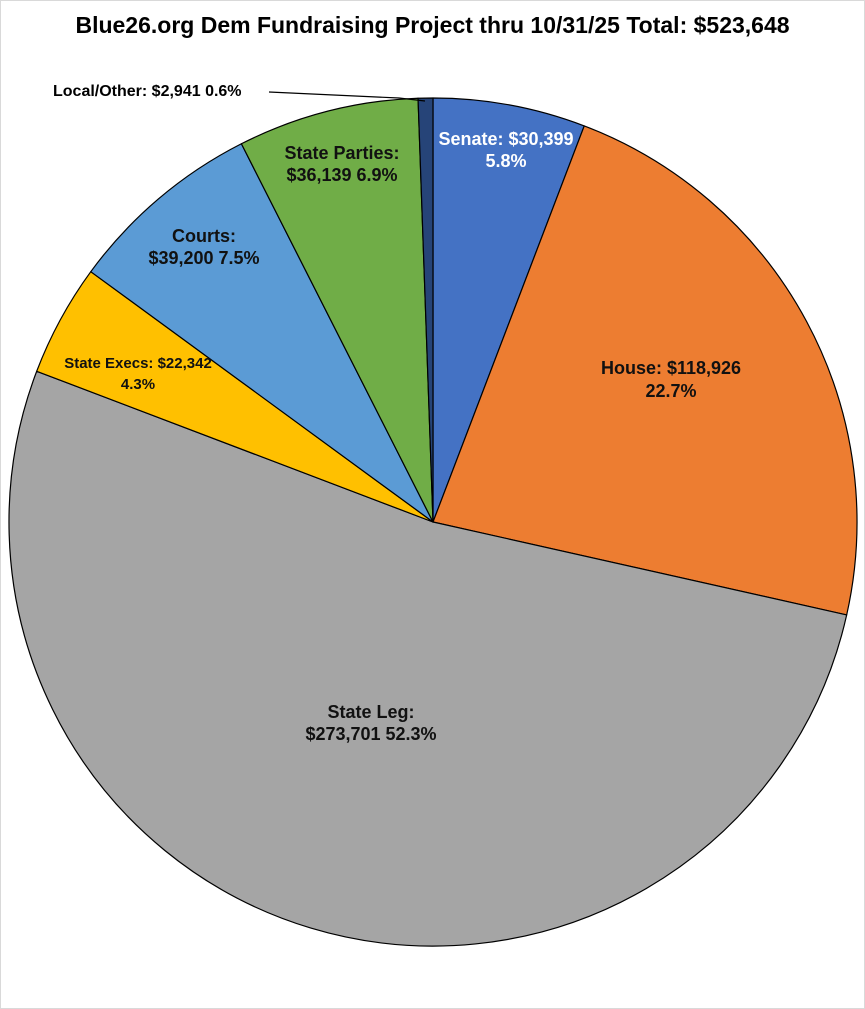 The image size is (865, 1009). I want to click on pie-label-courts-line2: $39,200 7.5%, so click(203, 258).